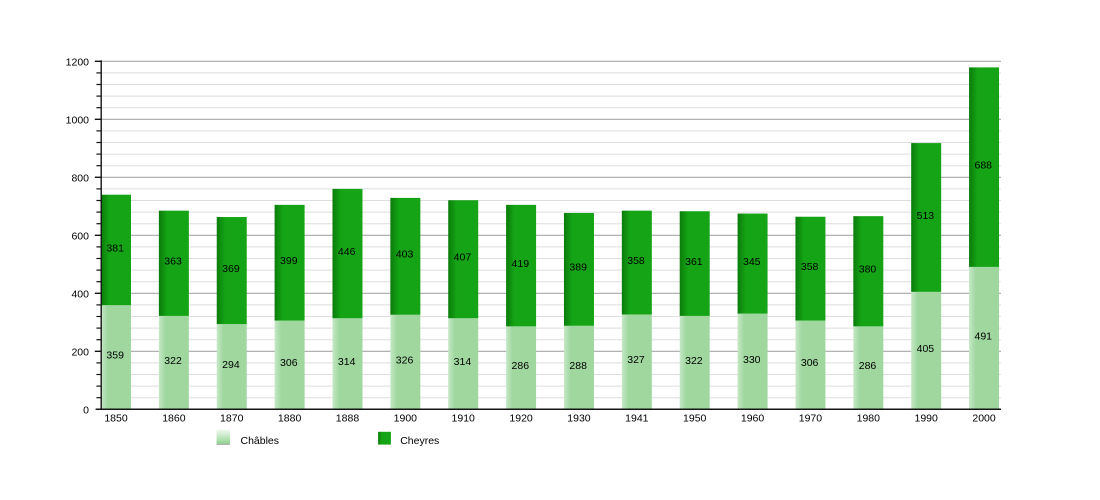  Describe the element at coordinates (983, 165) in the screenshot. I see `svg-text: 688` at that location.